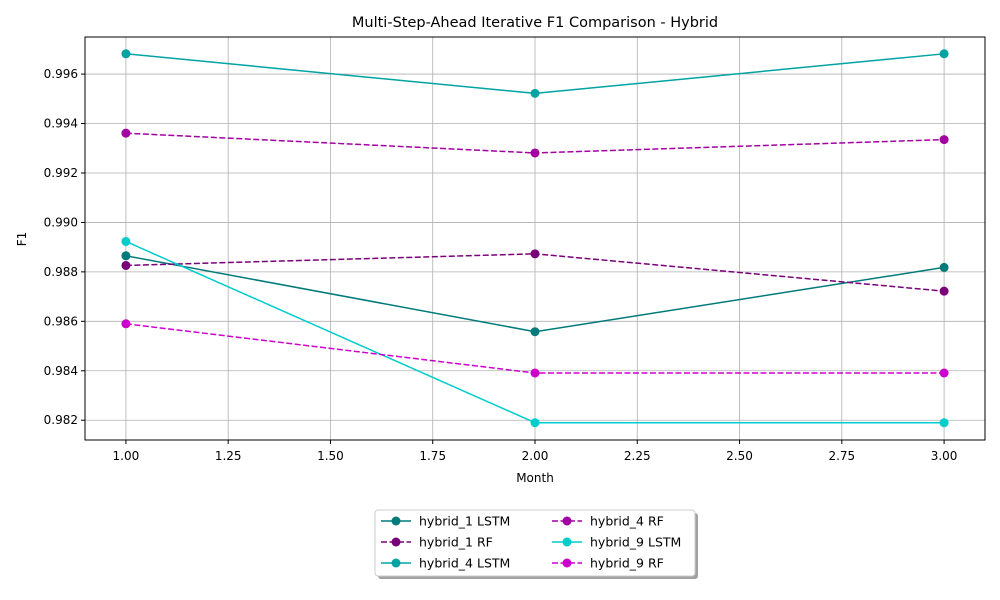 Image resolution: width=1000 pixels, height=600 pixels. What do you see at coordinates (330, 456) in the screenshot?
I see `x-tick-label: 1.50` at bounding box center [330, 456].